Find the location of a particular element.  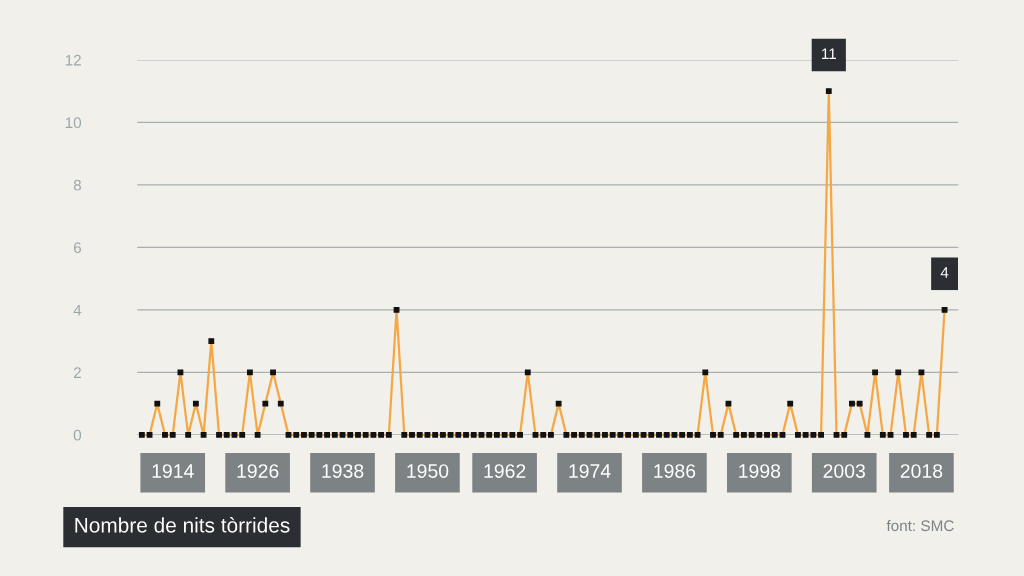

text: font: SMC is located at coordinates (920, 525).